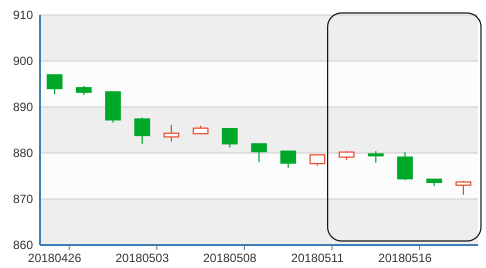 The height and width of the screenshot is (268, 486). Describe the element at coordinates (23, 245) in the screenshot. I see `y-tick-label: 860` at that location.